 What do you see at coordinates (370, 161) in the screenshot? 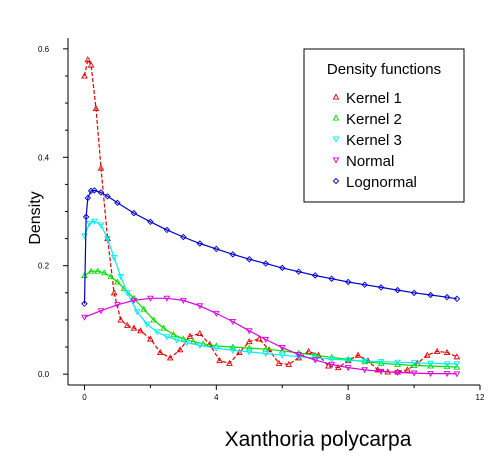
I see `legend-label-normal: Normal` at bounding box center [370, 161].